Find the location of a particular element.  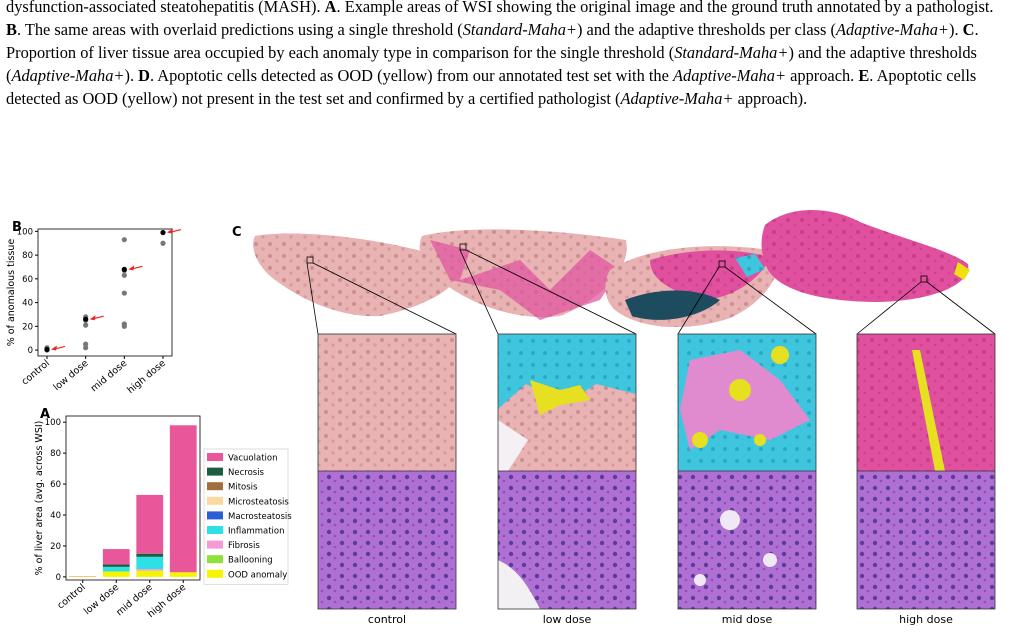

panel-label: C is located at coordinates (237, 232).